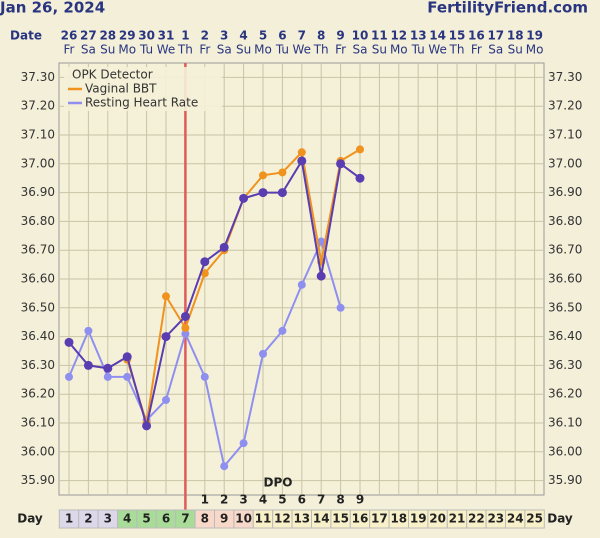  Describe the element at coordinates (30, 519) in the screenshot. I see `day-label: Day` at that location.